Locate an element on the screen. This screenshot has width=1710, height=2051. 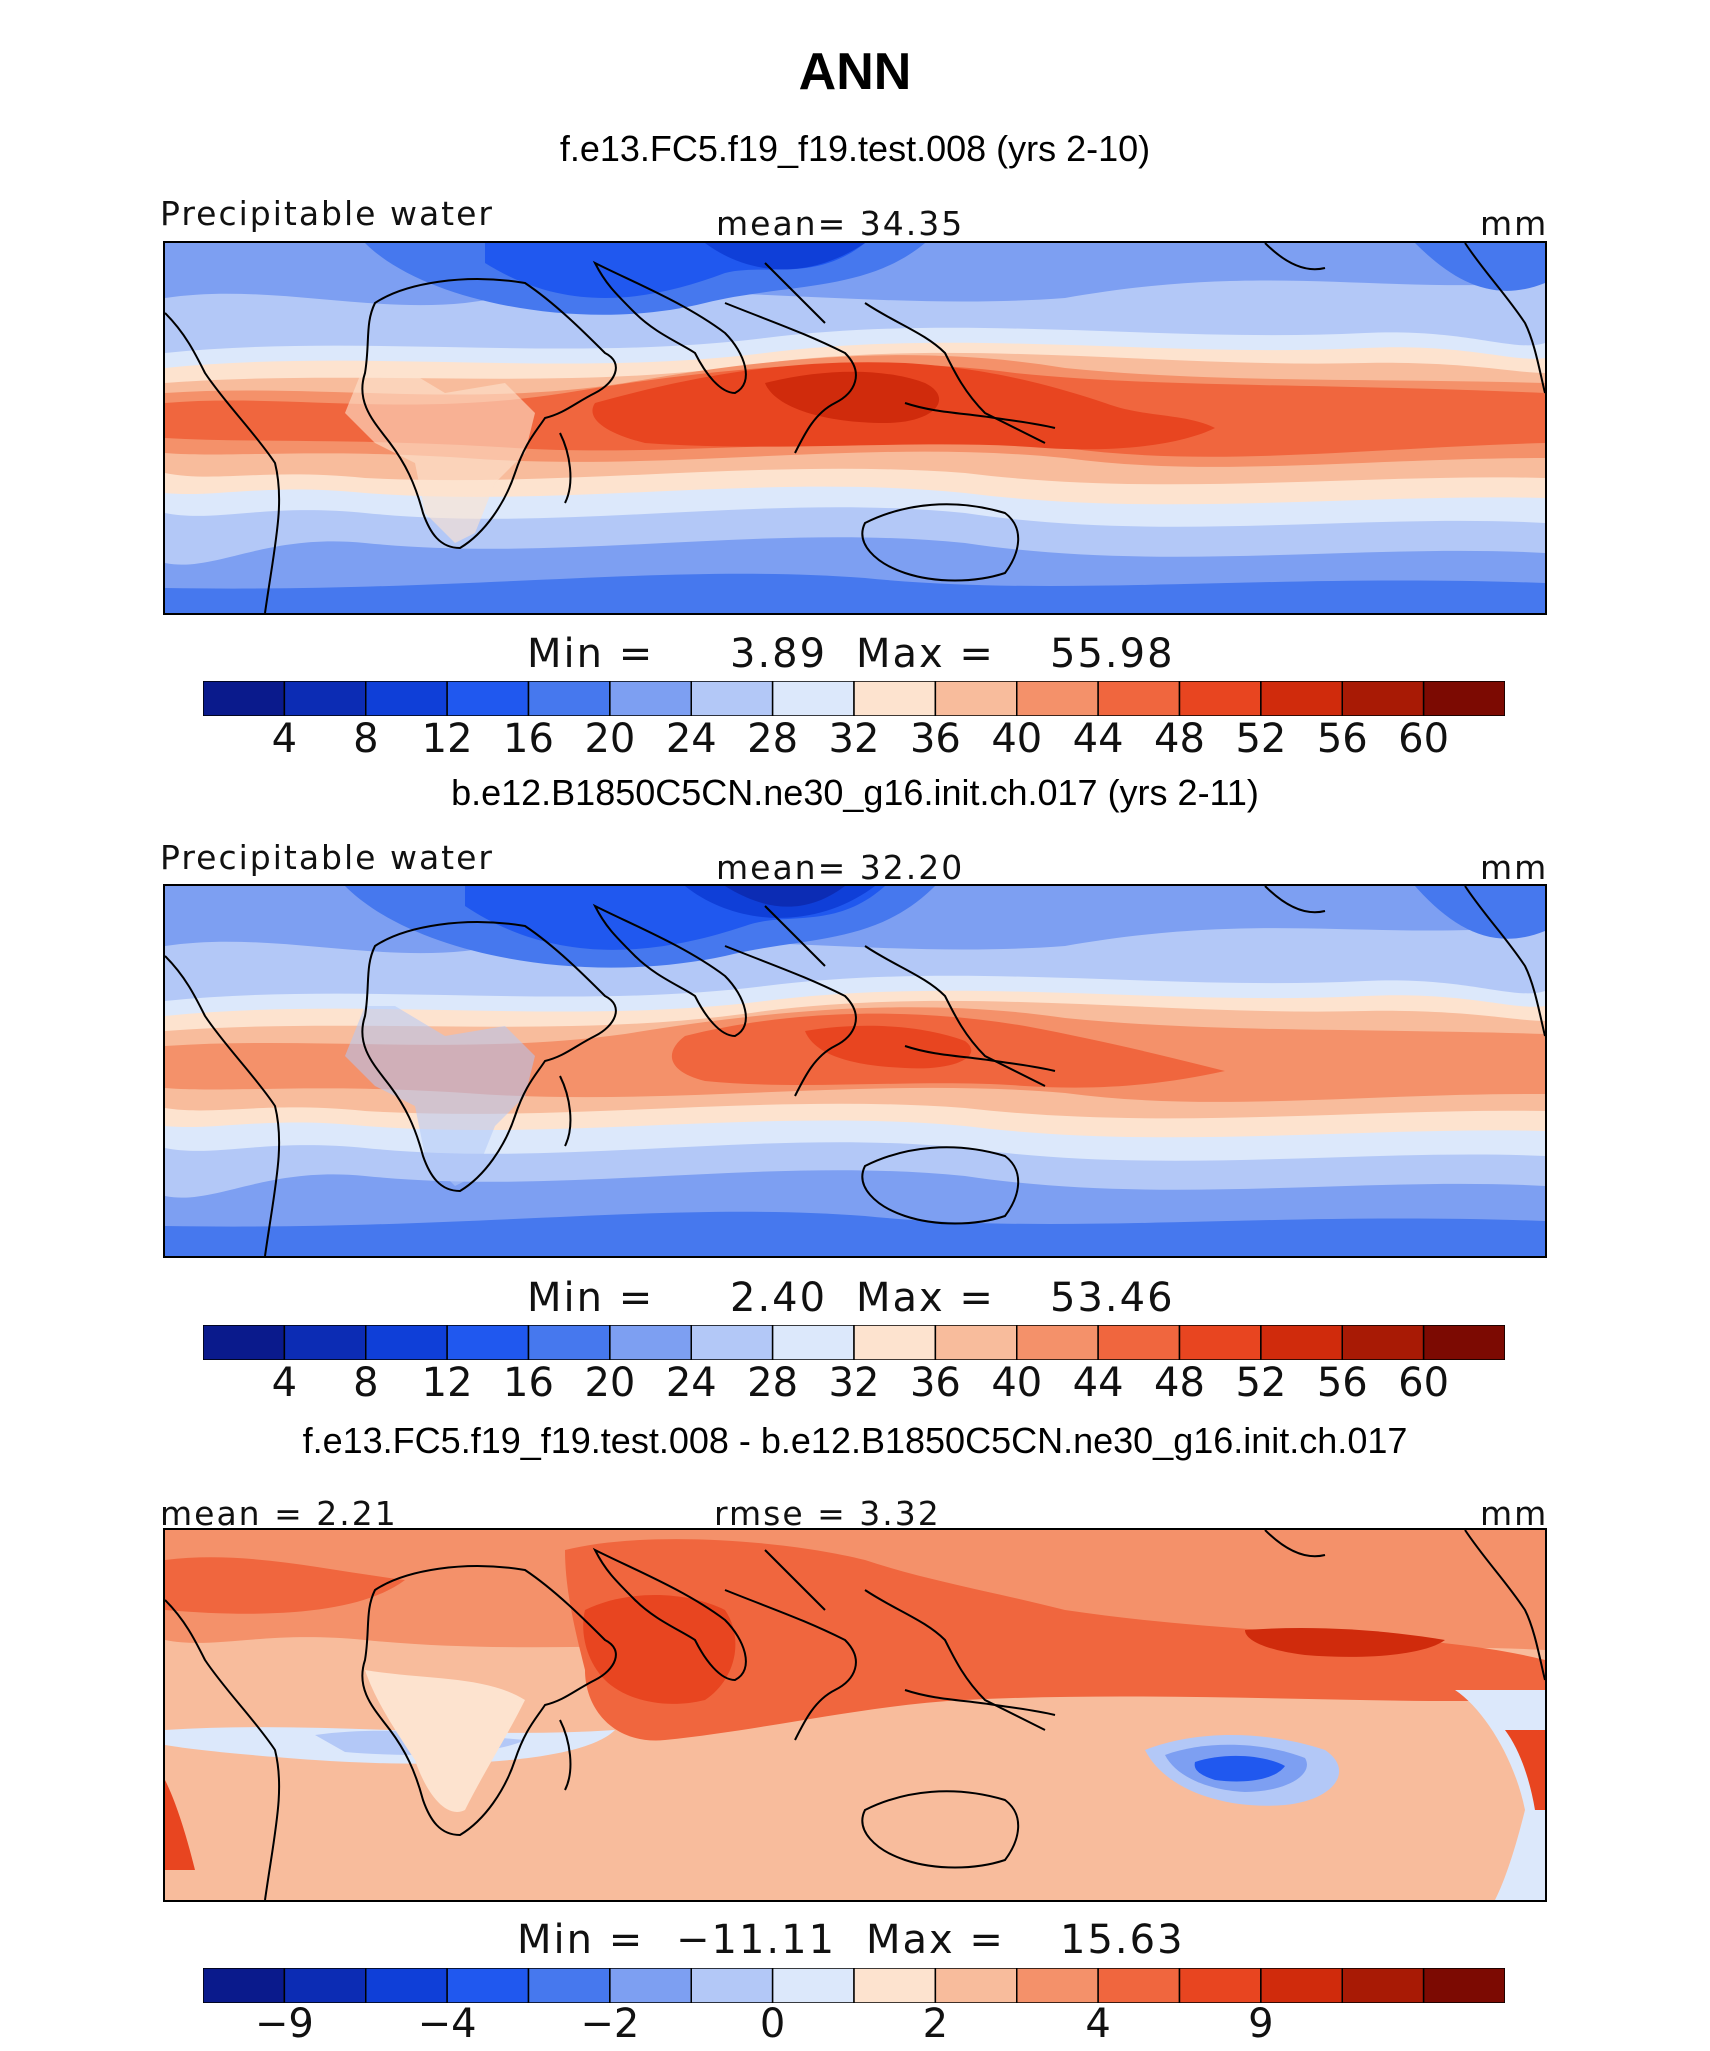
panel-3-map is located at coordinates (855, 1715).